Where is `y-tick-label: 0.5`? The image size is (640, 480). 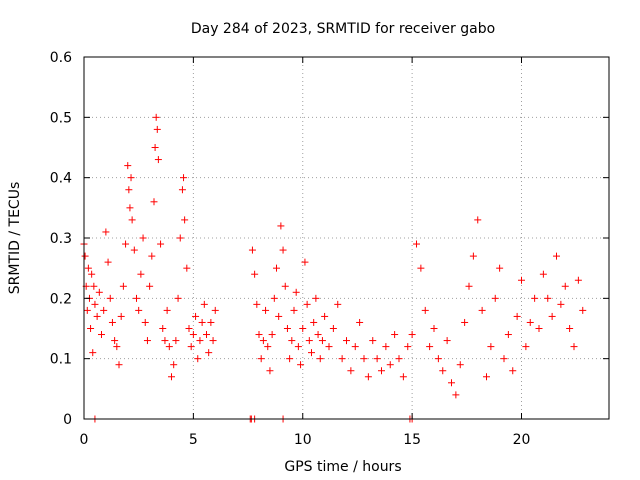 y-tick-label: 0.5 is located at coordinates (61, 118).